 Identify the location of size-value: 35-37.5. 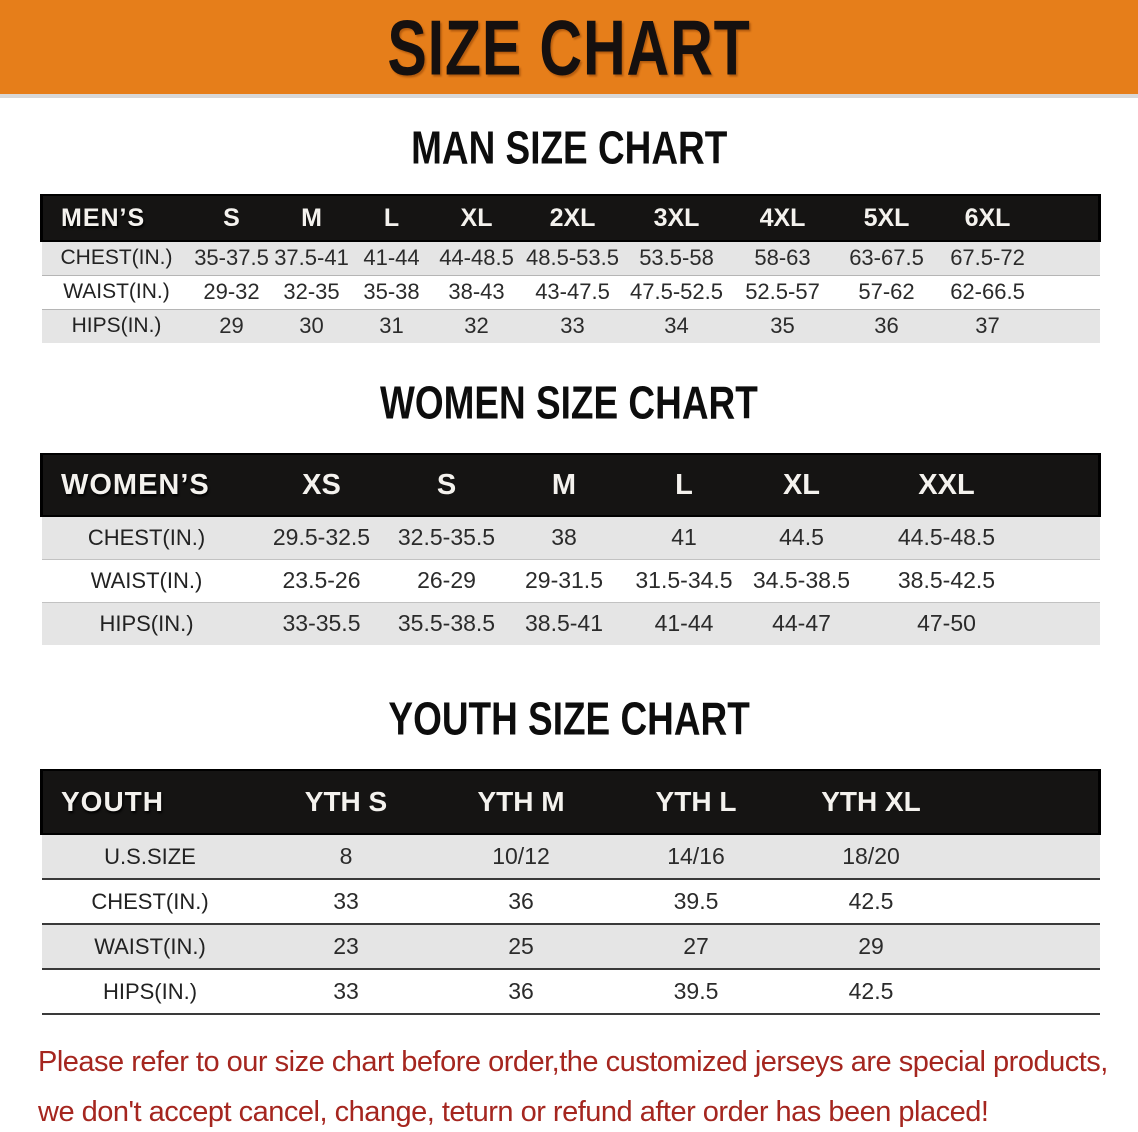
(231, 258).